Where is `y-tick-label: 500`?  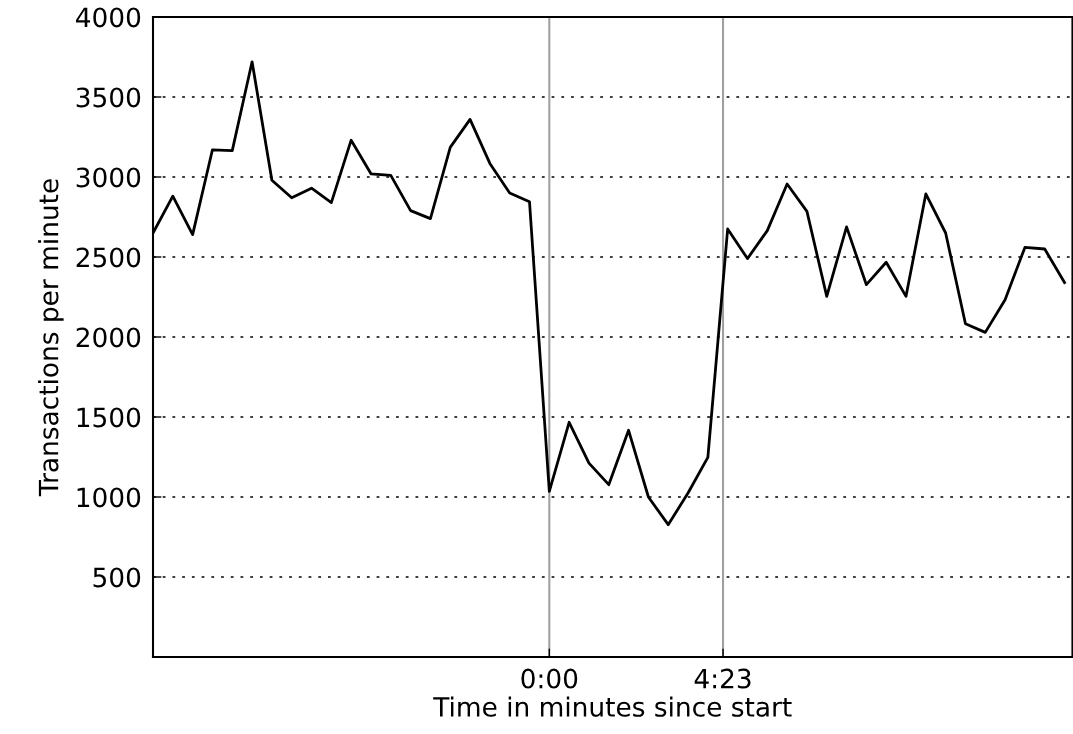
y-tick-label: 500 is located at coordinates (117, 577).